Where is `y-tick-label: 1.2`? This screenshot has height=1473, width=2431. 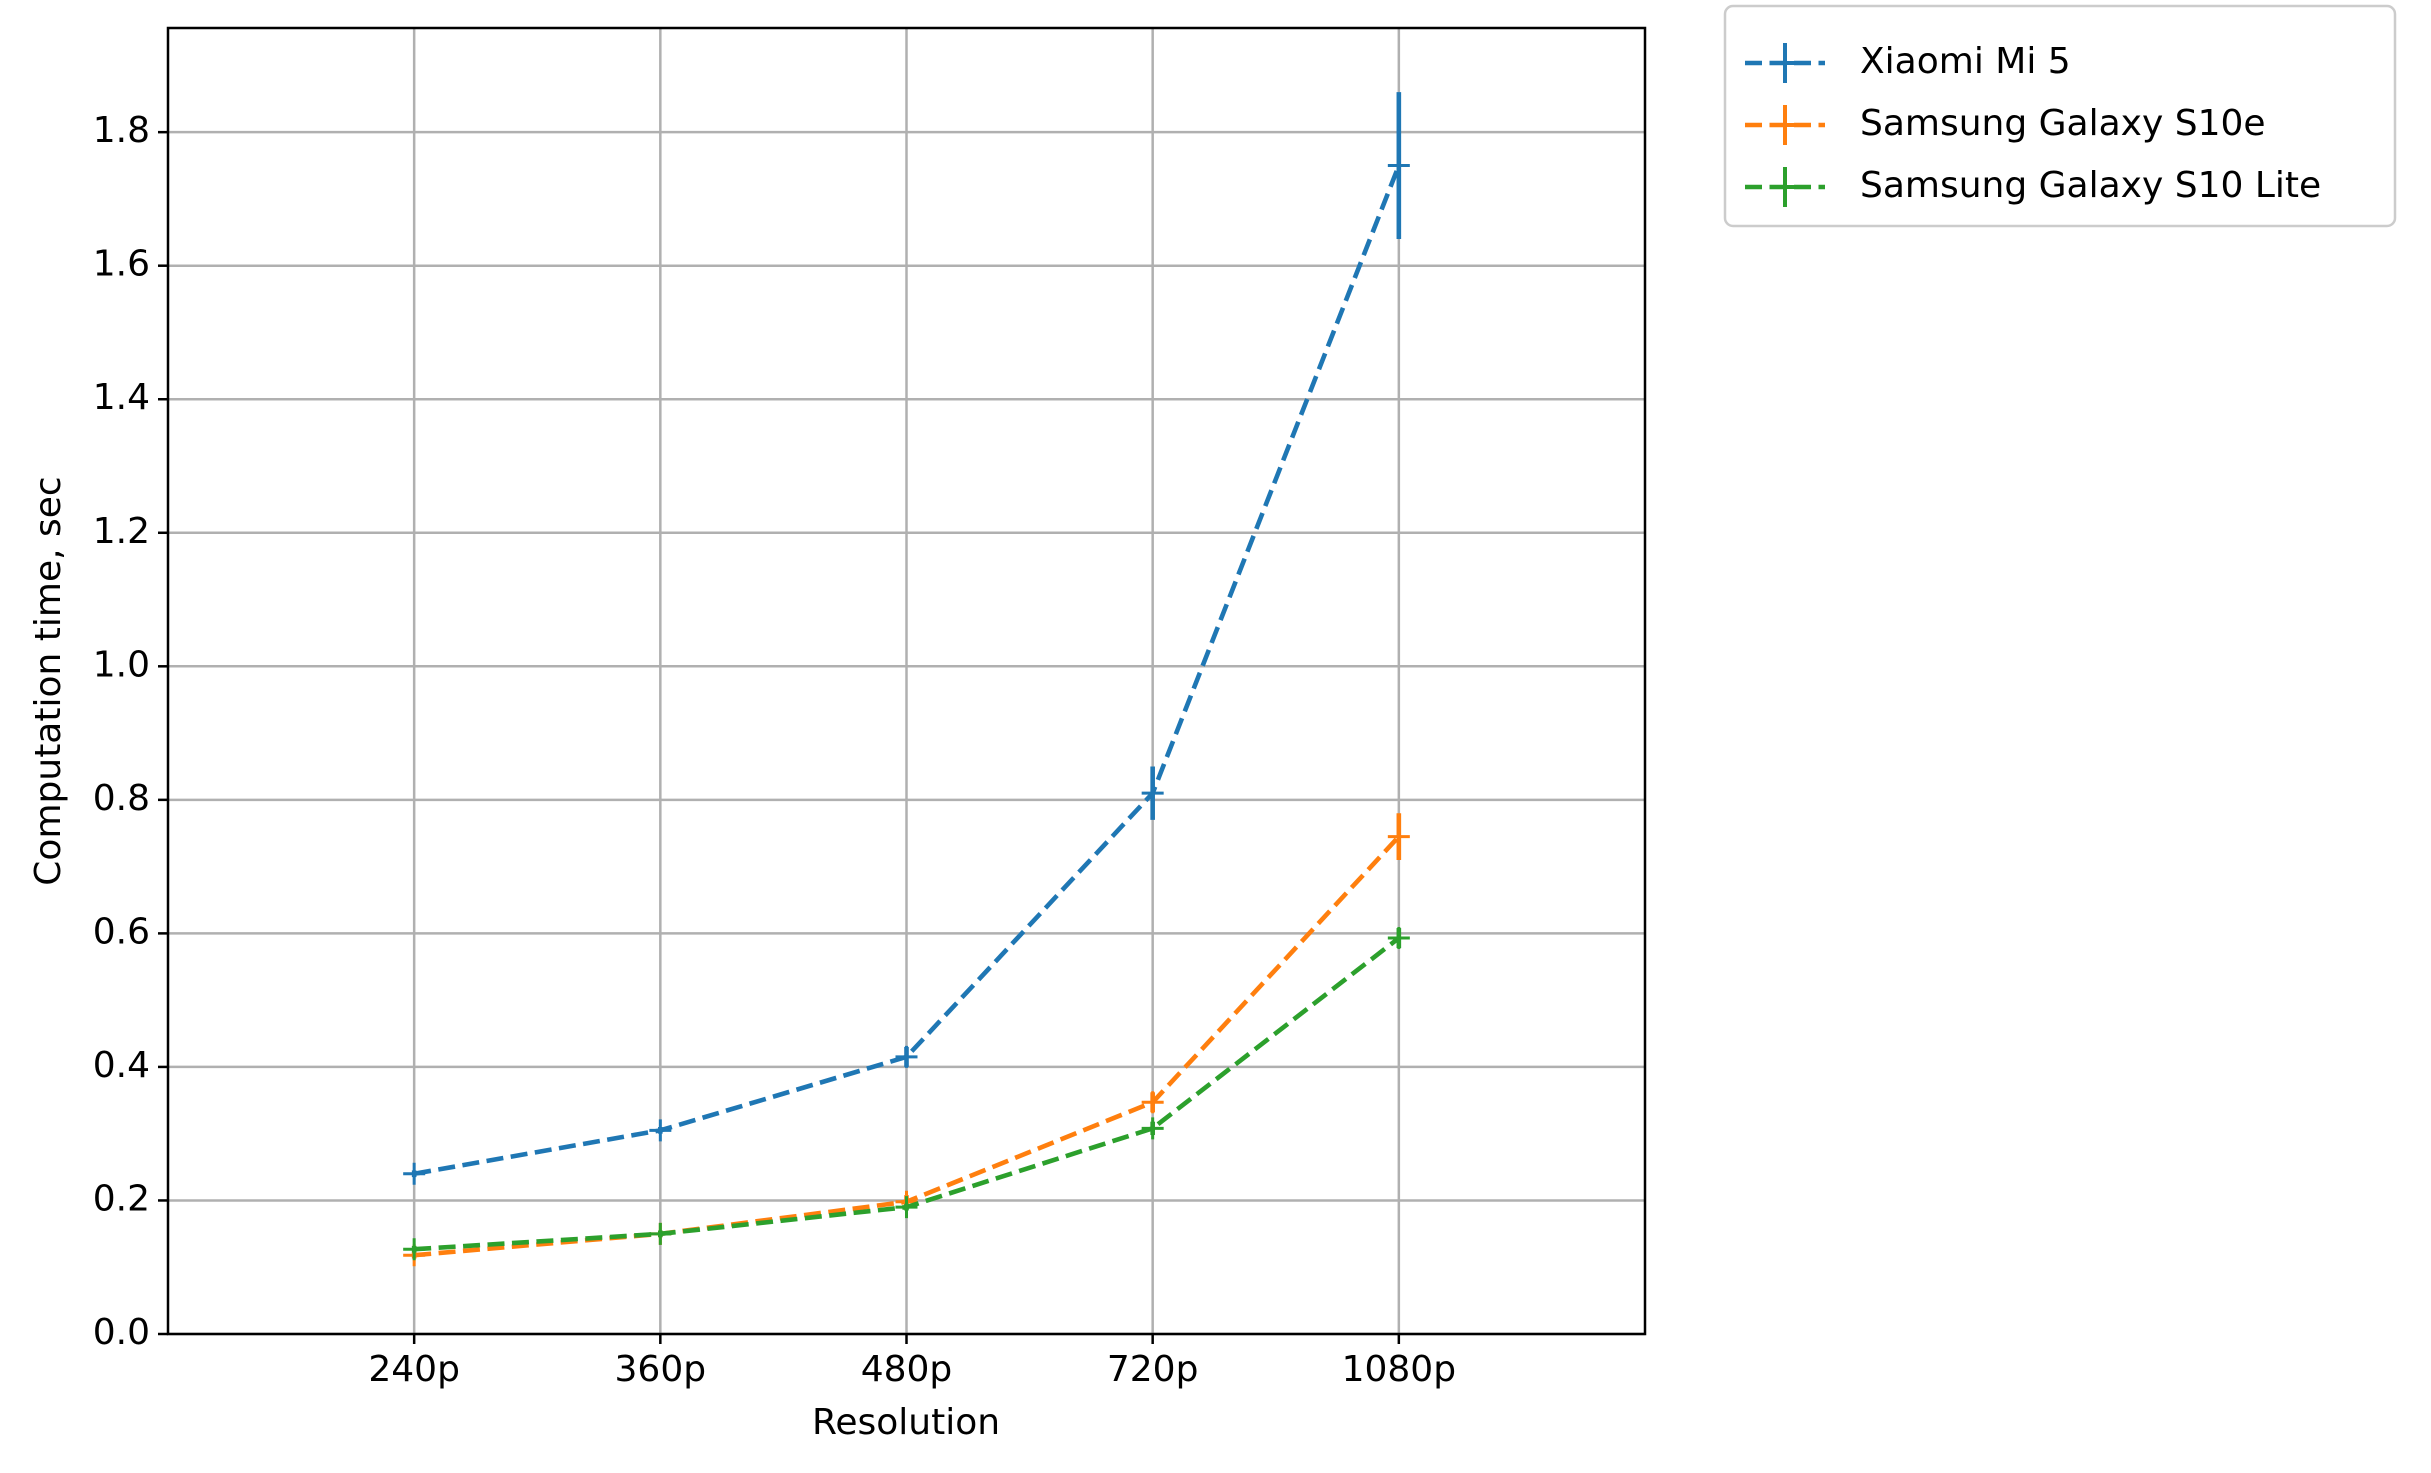 y-tick-label: 1.2 is located at coordinates (121, 531).